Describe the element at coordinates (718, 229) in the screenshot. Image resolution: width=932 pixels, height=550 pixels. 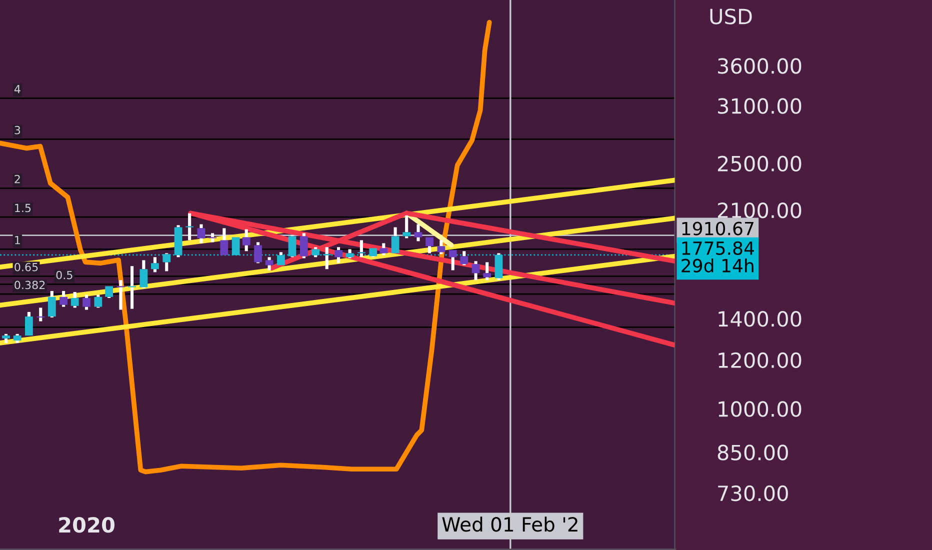
I see `ref-line-label: 1910.67` at that location.